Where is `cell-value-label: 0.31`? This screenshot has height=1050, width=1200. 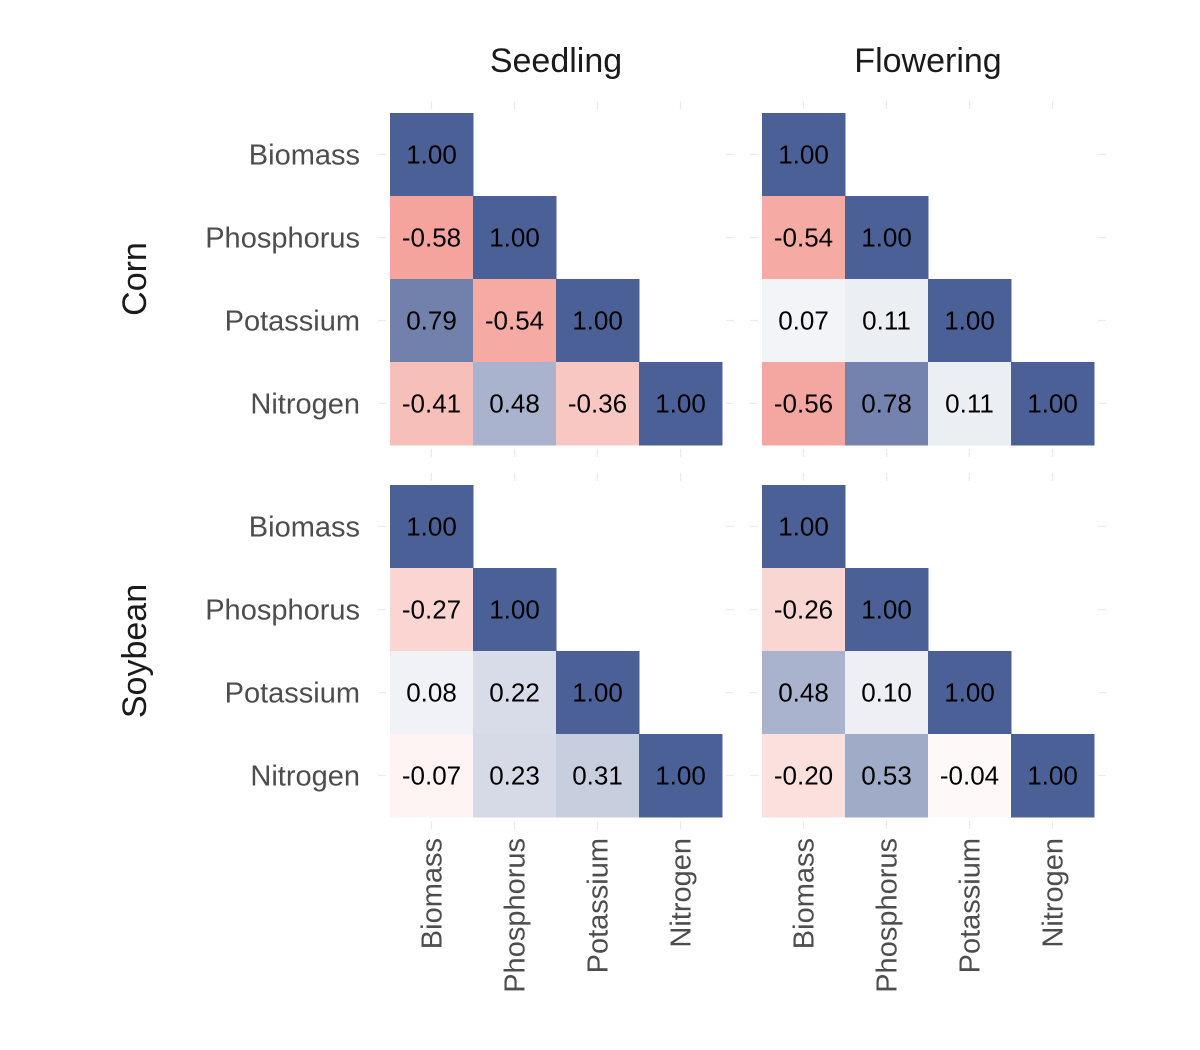 cell-value-label: 0.31 is located at coordinates (597, 776).